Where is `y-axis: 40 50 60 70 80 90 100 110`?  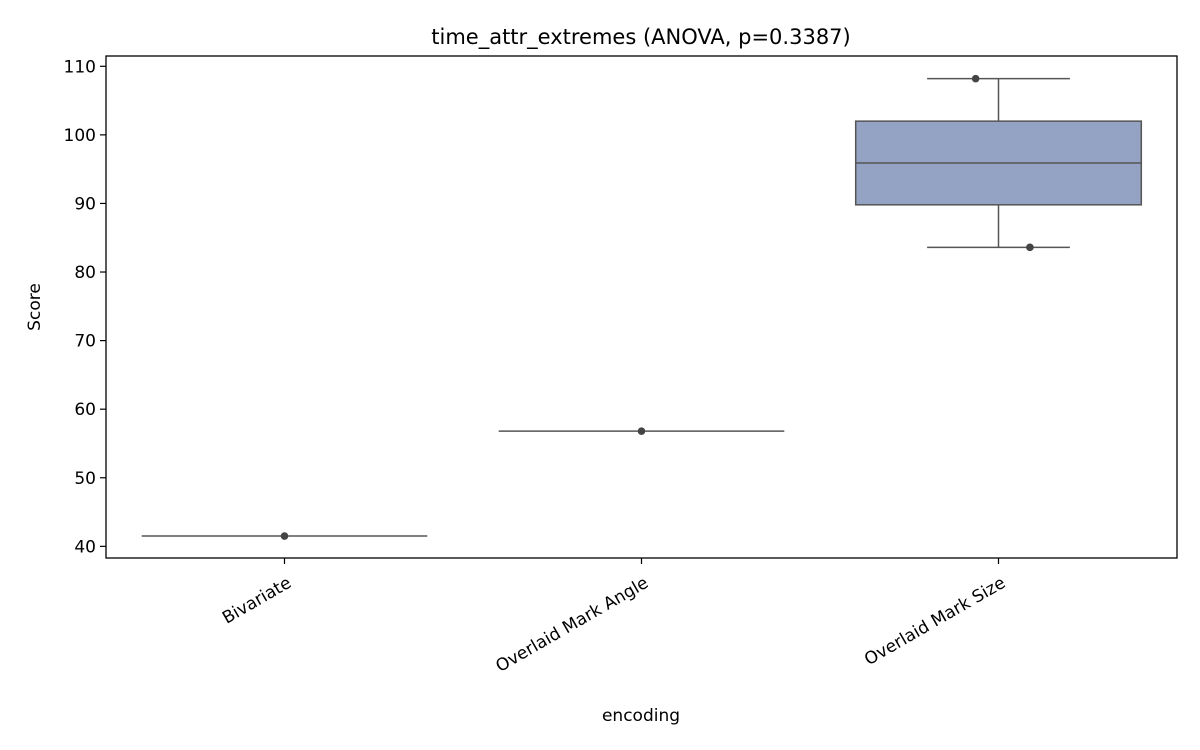 y-axis: 40 50 60 70 80 90 100 110 is located at coordinates (85, 307).